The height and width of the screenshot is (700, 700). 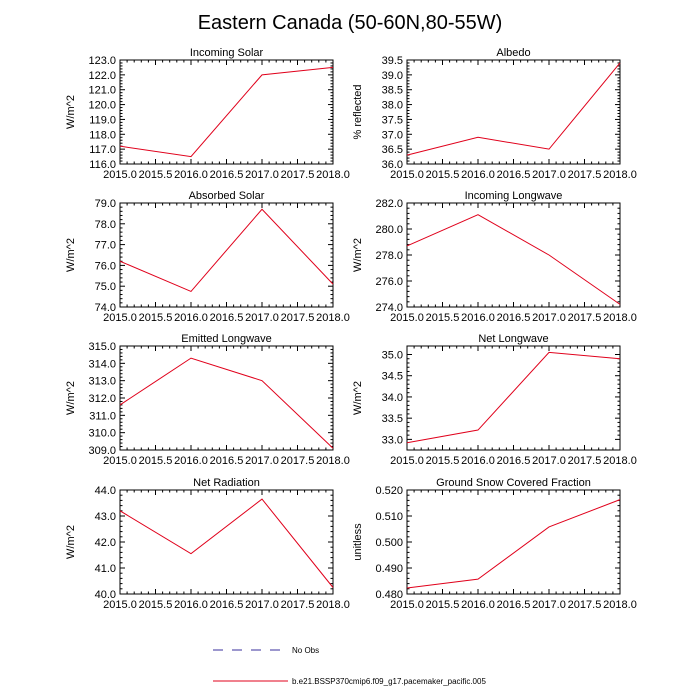 What do you see at coordinates (350, 23) in the screenshot?
I see `figure-title: Eastern Canada (50-60N,80-55W)` at bounding box center [350, 23].